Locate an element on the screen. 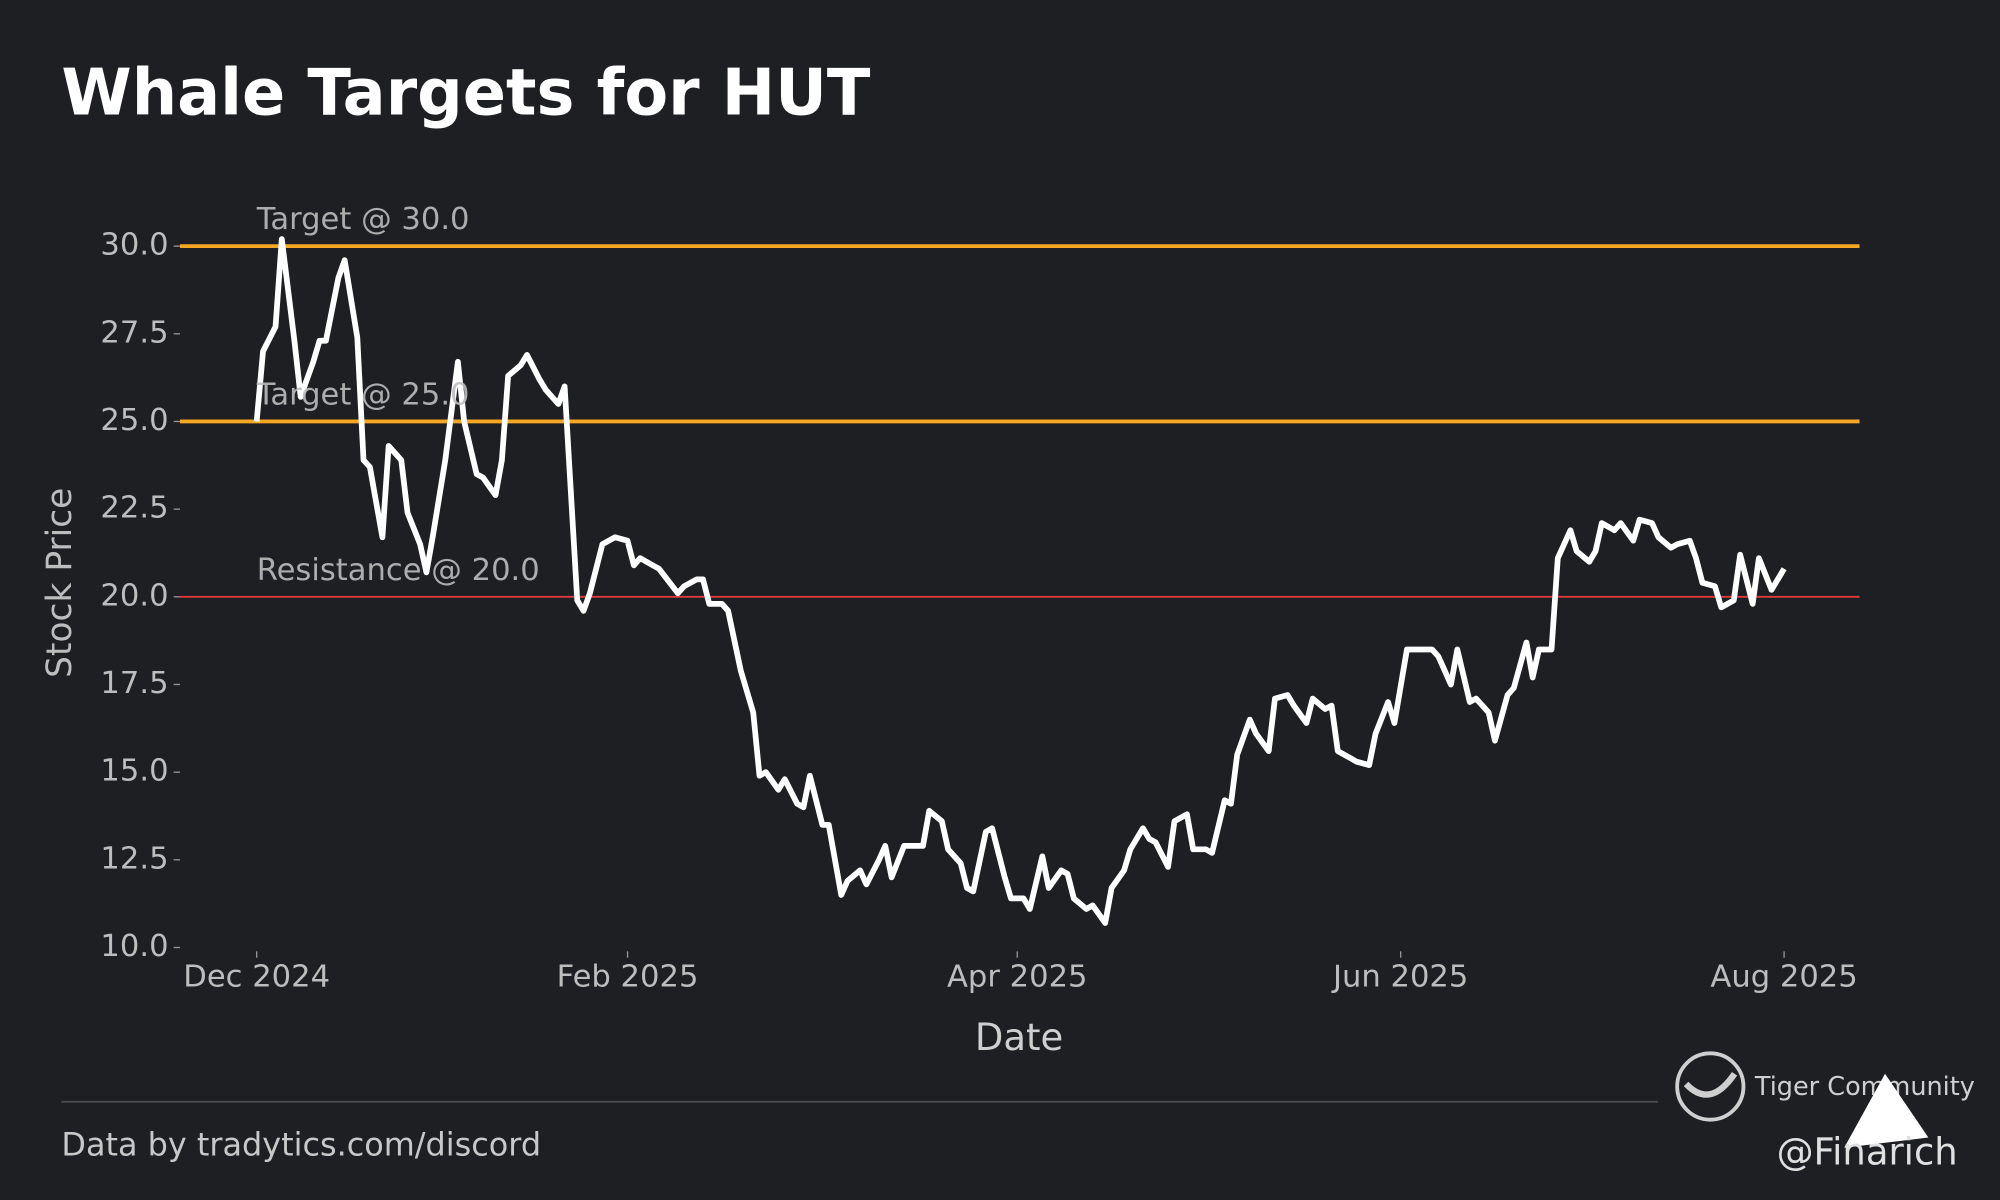  y-tick-label: 27.5 is located at coordinates (134, 332).